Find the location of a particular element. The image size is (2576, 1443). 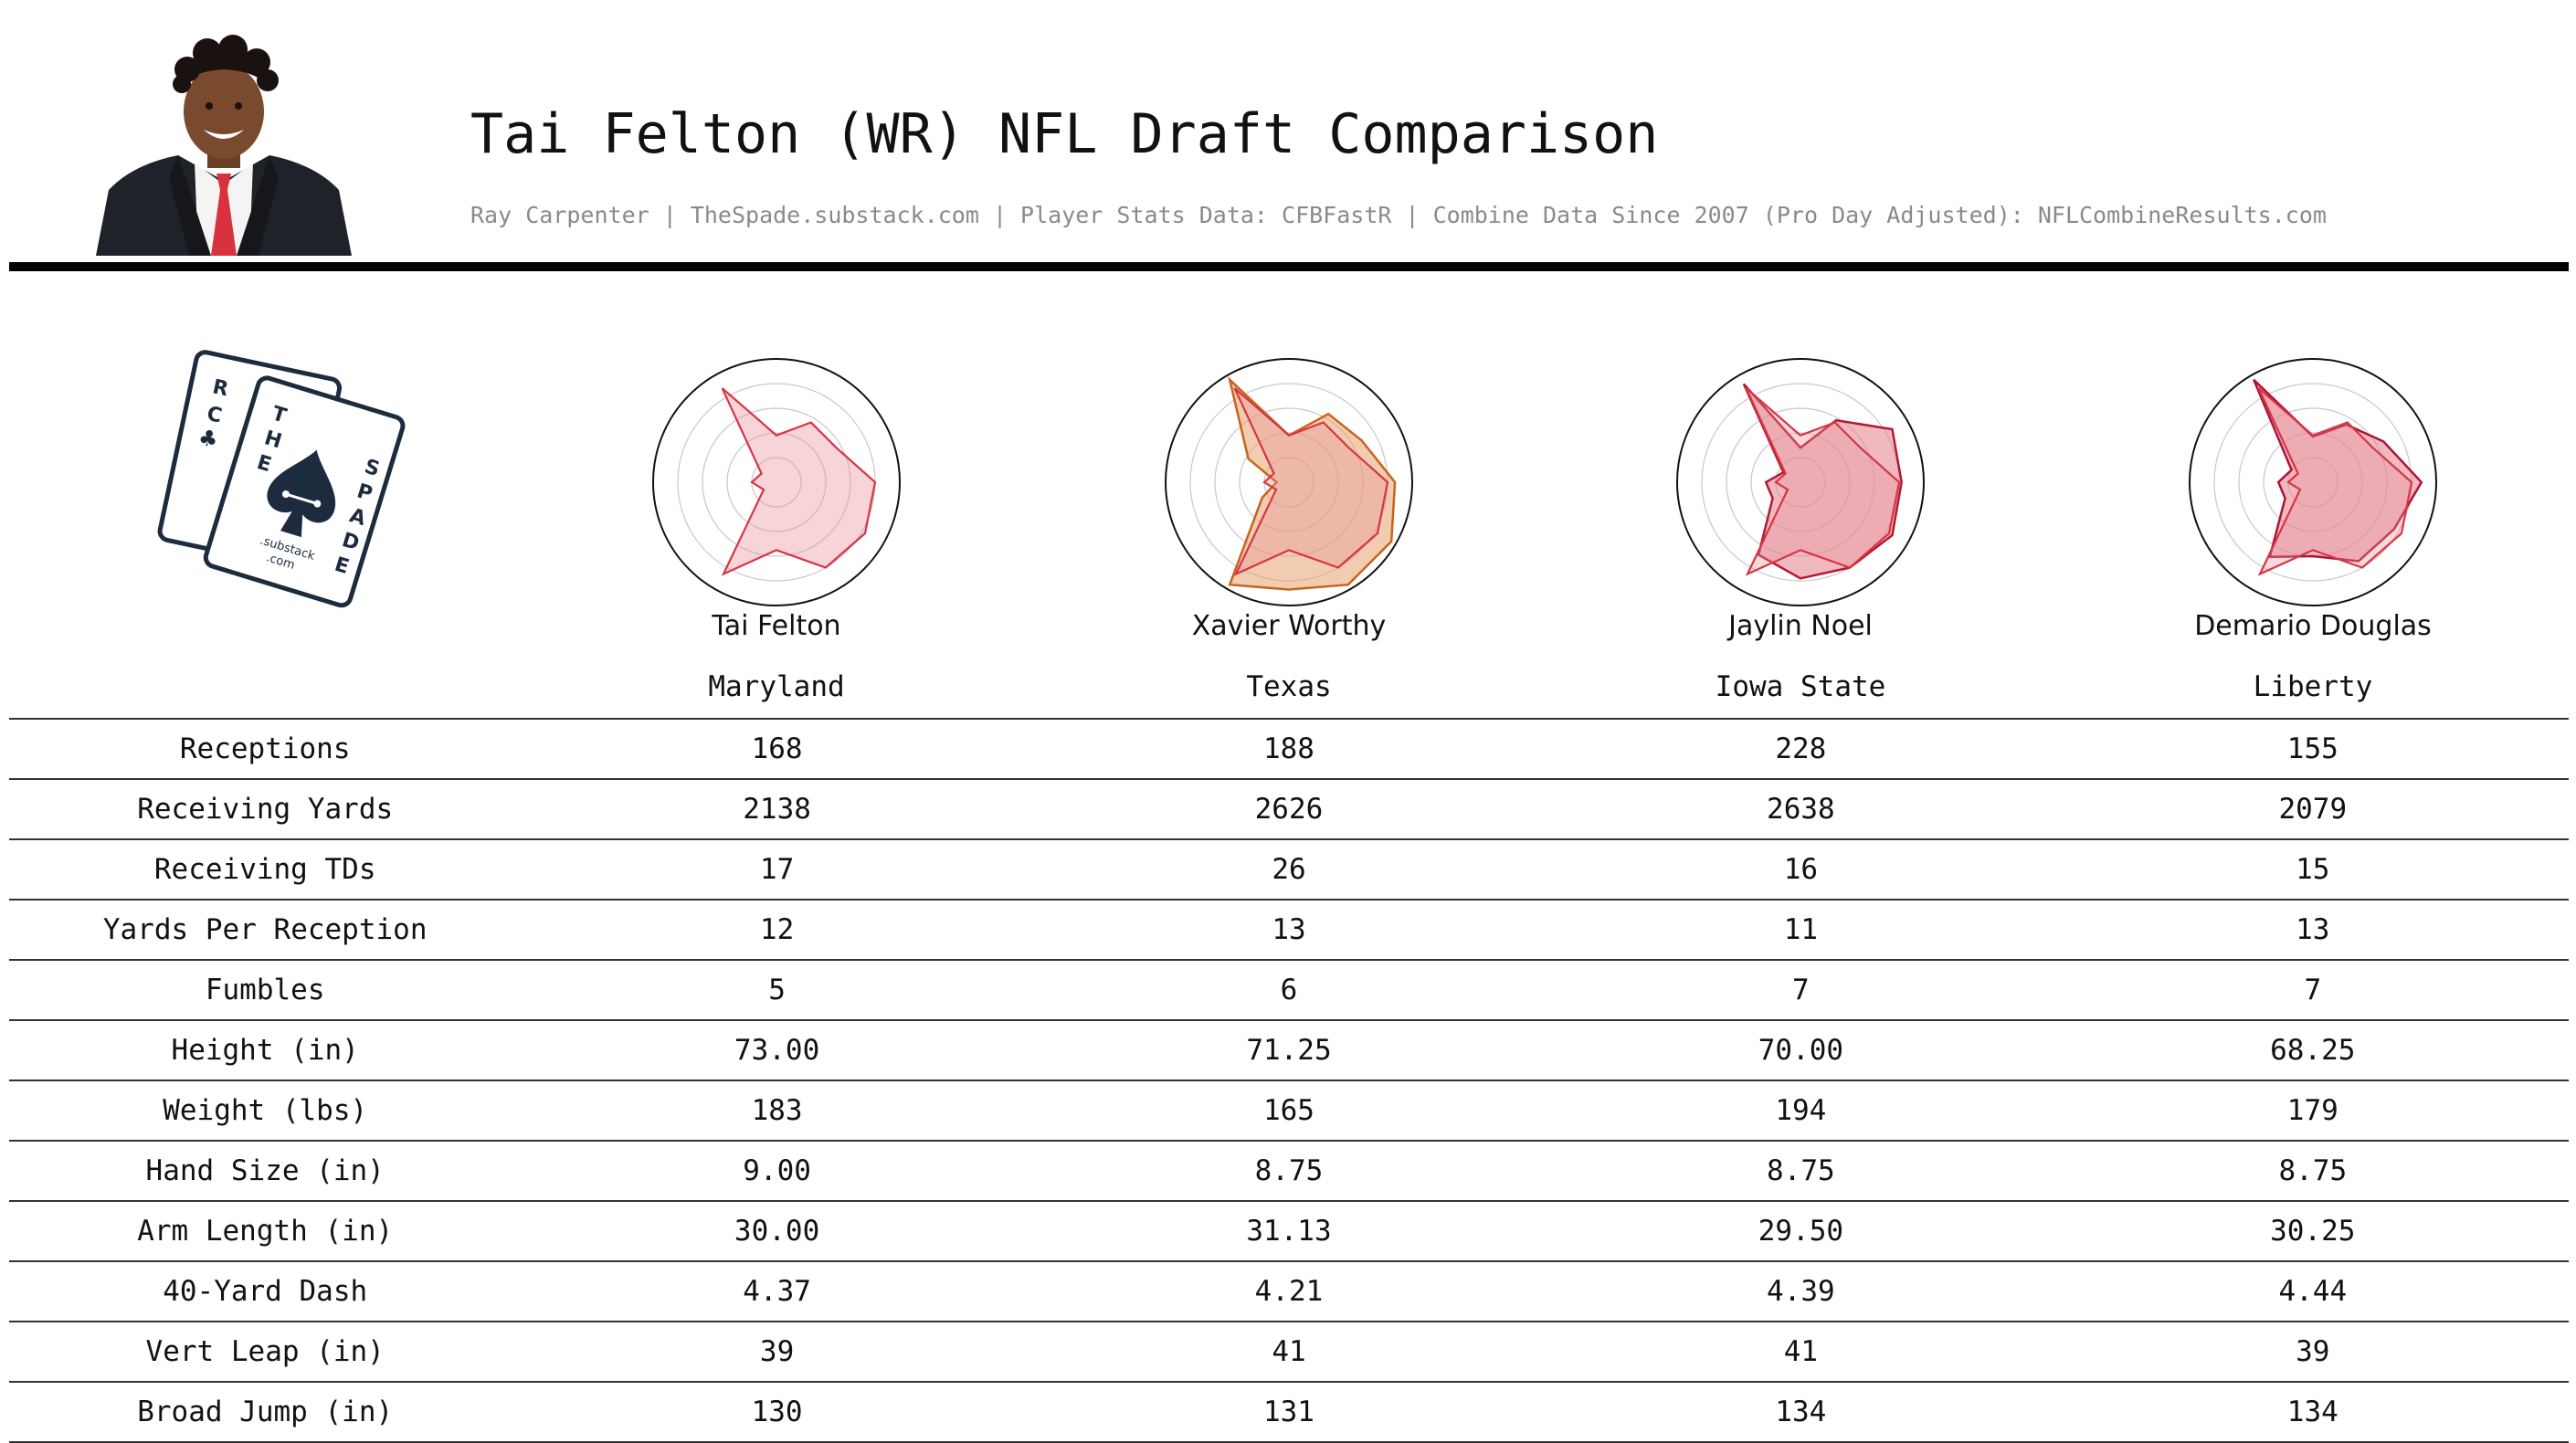

stat-value: 2638 is located at coordinates (1801, 808).